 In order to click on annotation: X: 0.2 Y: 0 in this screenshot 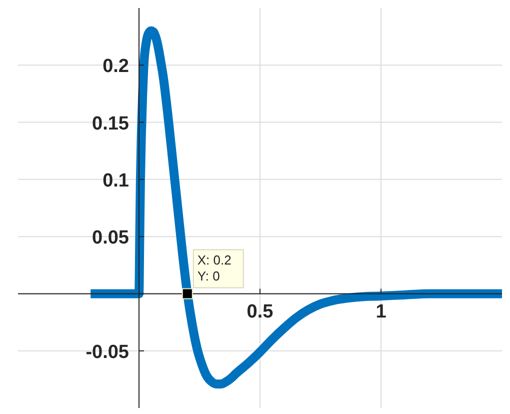, I will do `click(214, 268)`.